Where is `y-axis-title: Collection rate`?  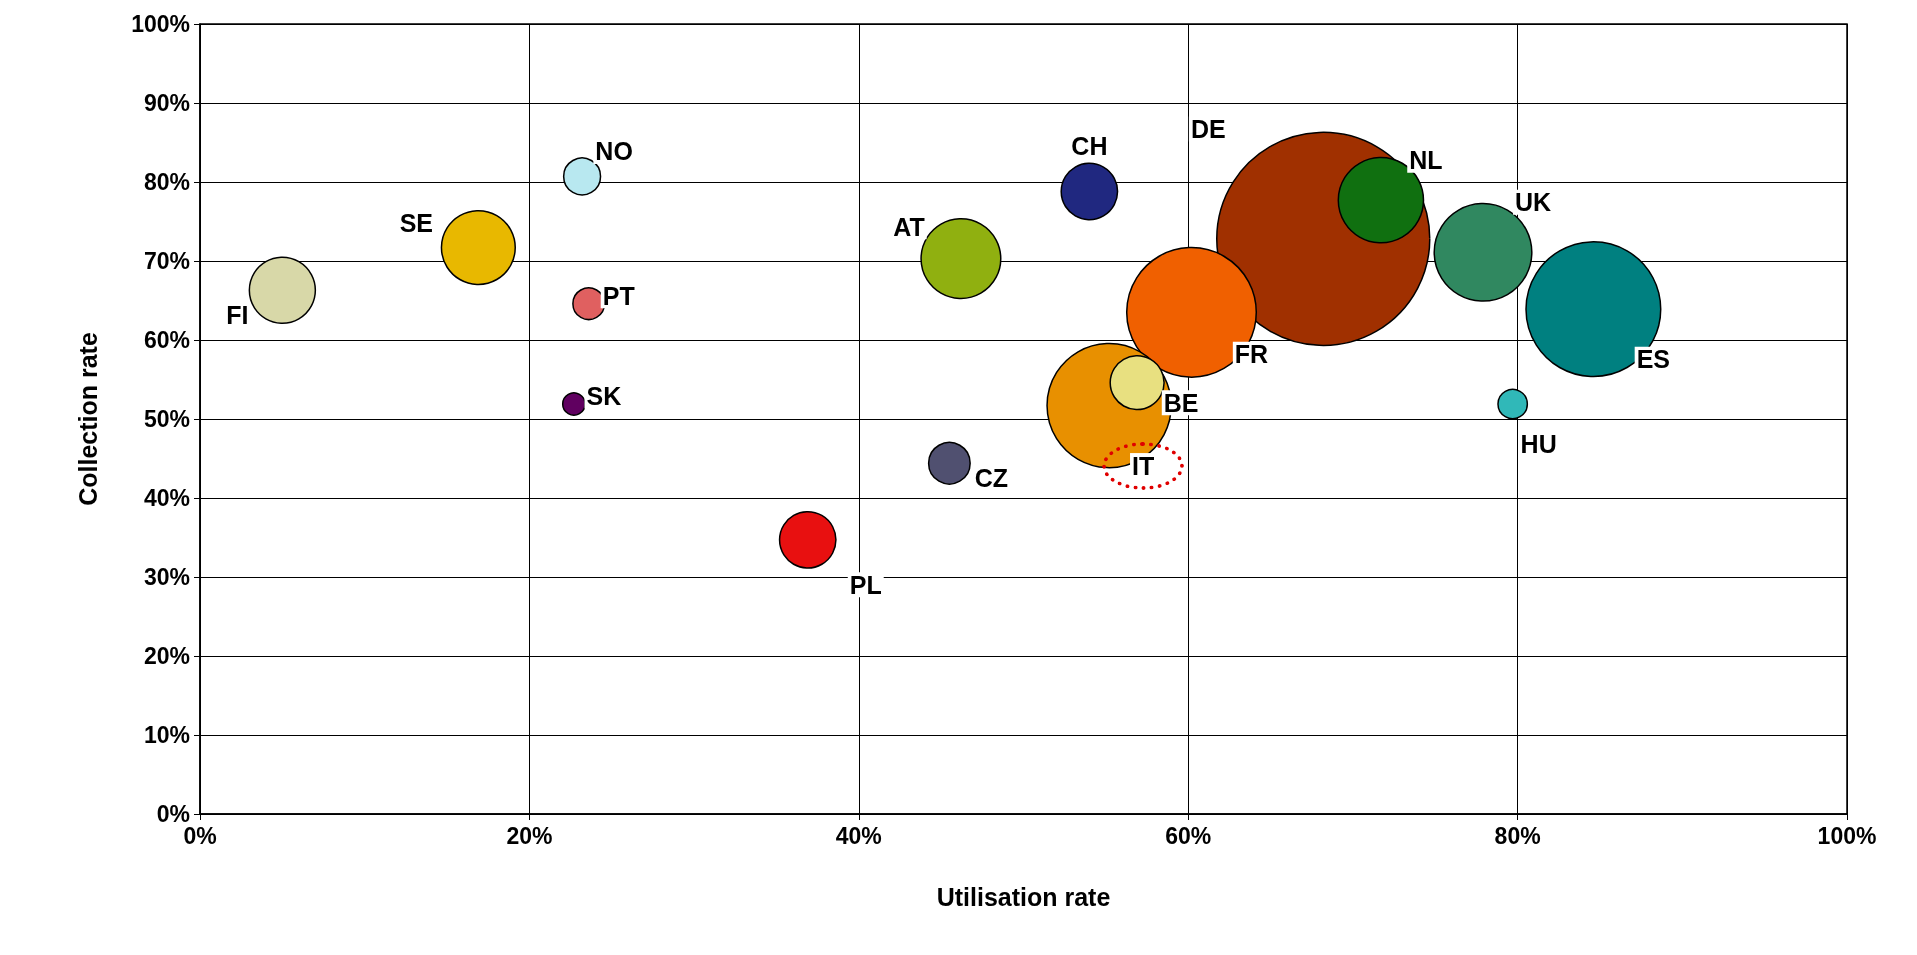
y-axis-title: Collection rate is located at coordinates (87, 419).